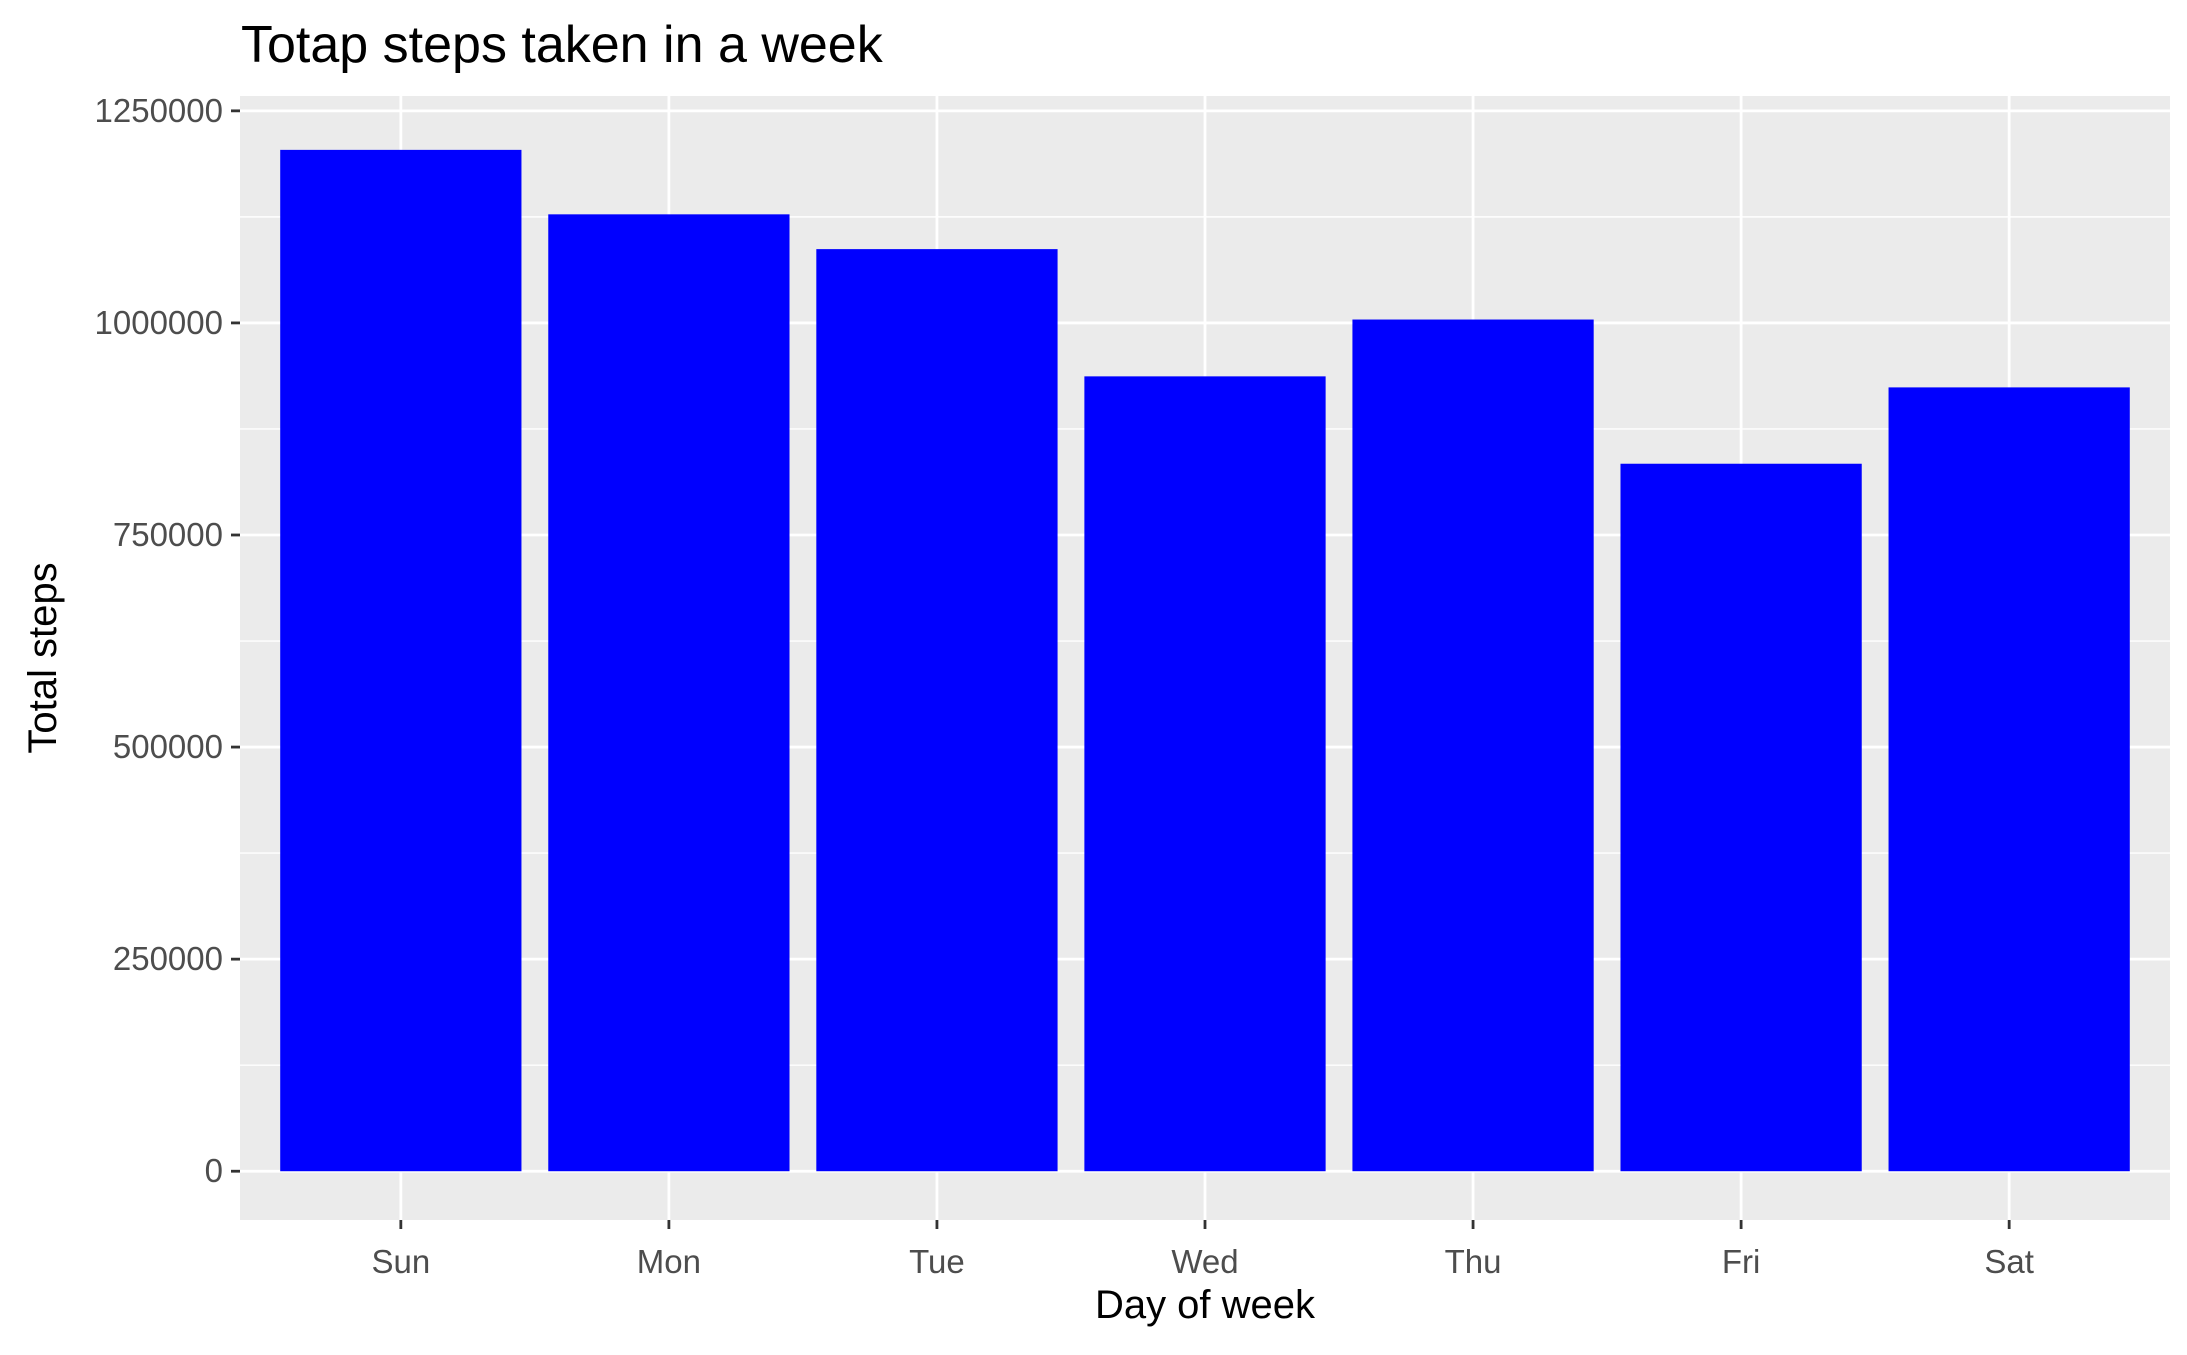 The width and height of the screenshot is (2187, 1355). I want to click on bar-wed, so click(1205, 774).